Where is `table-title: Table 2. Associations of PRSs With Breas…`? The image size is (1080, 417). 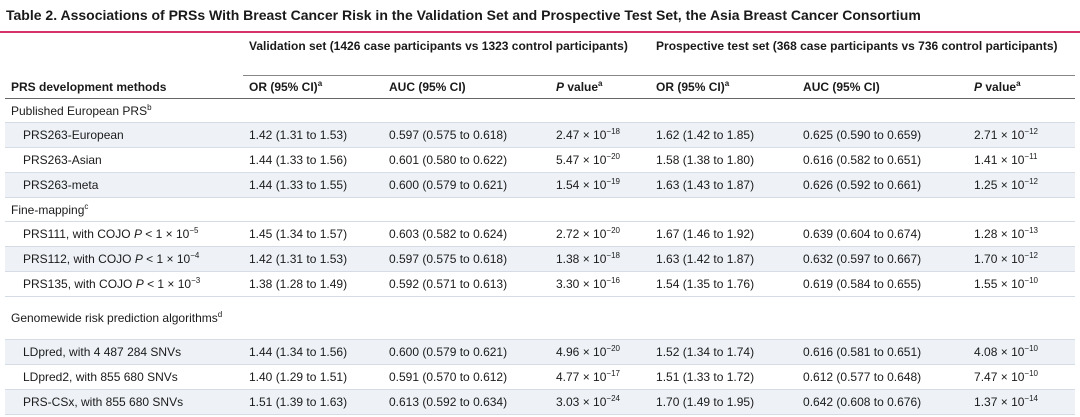
table-title: Table 2. Associations of PRSs With Breas… is located at coordinates (540, 16).